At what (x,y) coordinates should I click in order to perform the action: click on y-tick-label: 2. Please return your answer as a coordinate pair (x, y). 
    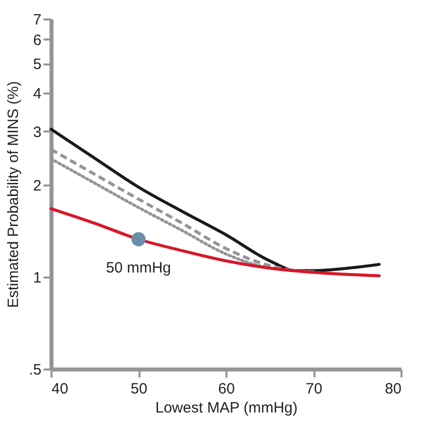
    Looking at the image, I should click on (37, 186).